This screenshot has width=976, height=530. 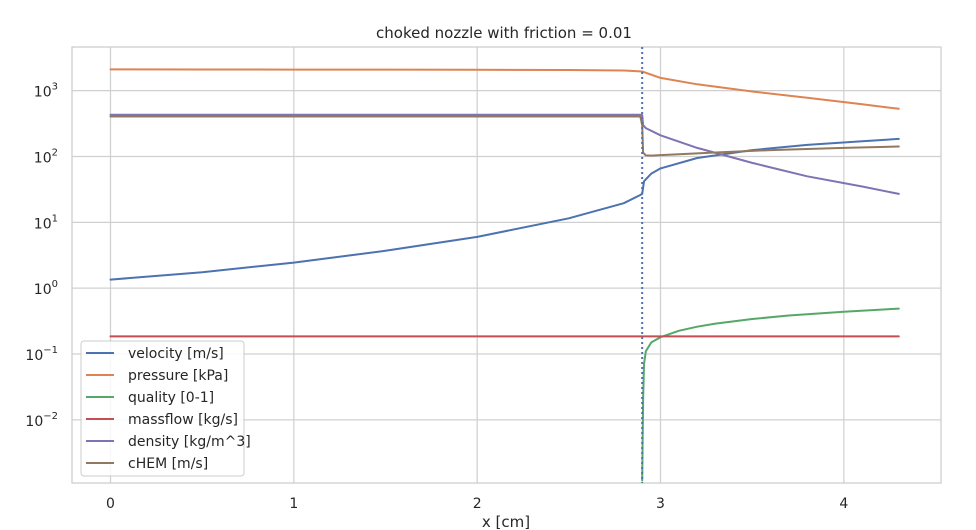 I want to click on x-axis-label: x [cm], so click(x=506, y=521).